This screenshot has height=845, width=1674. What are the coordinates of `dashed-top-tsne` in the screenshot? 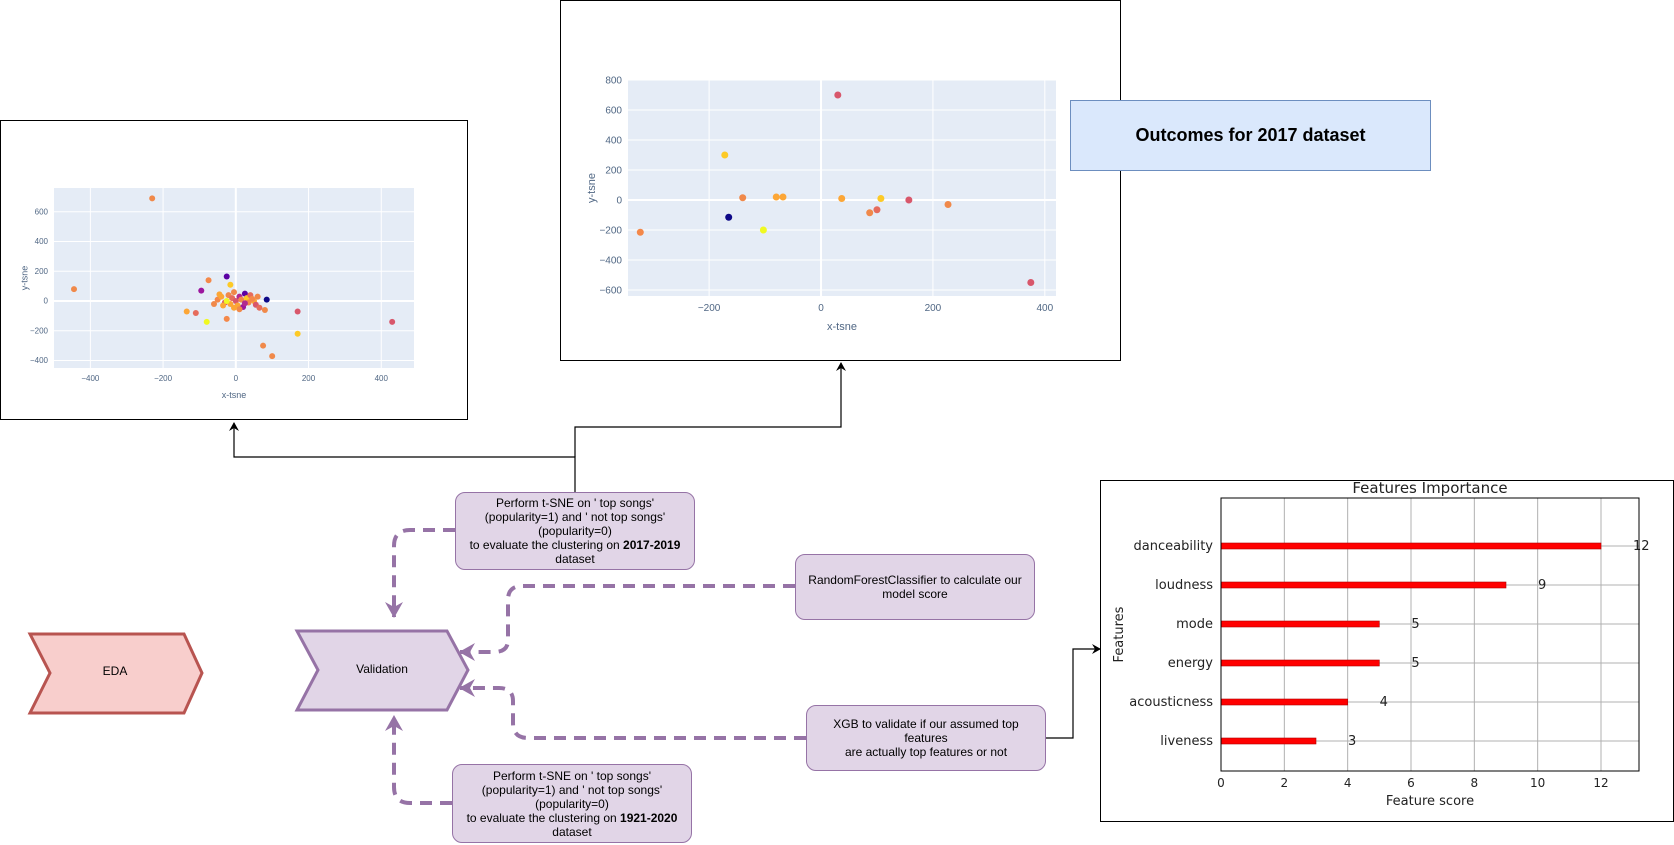 It's located at (420, 573).